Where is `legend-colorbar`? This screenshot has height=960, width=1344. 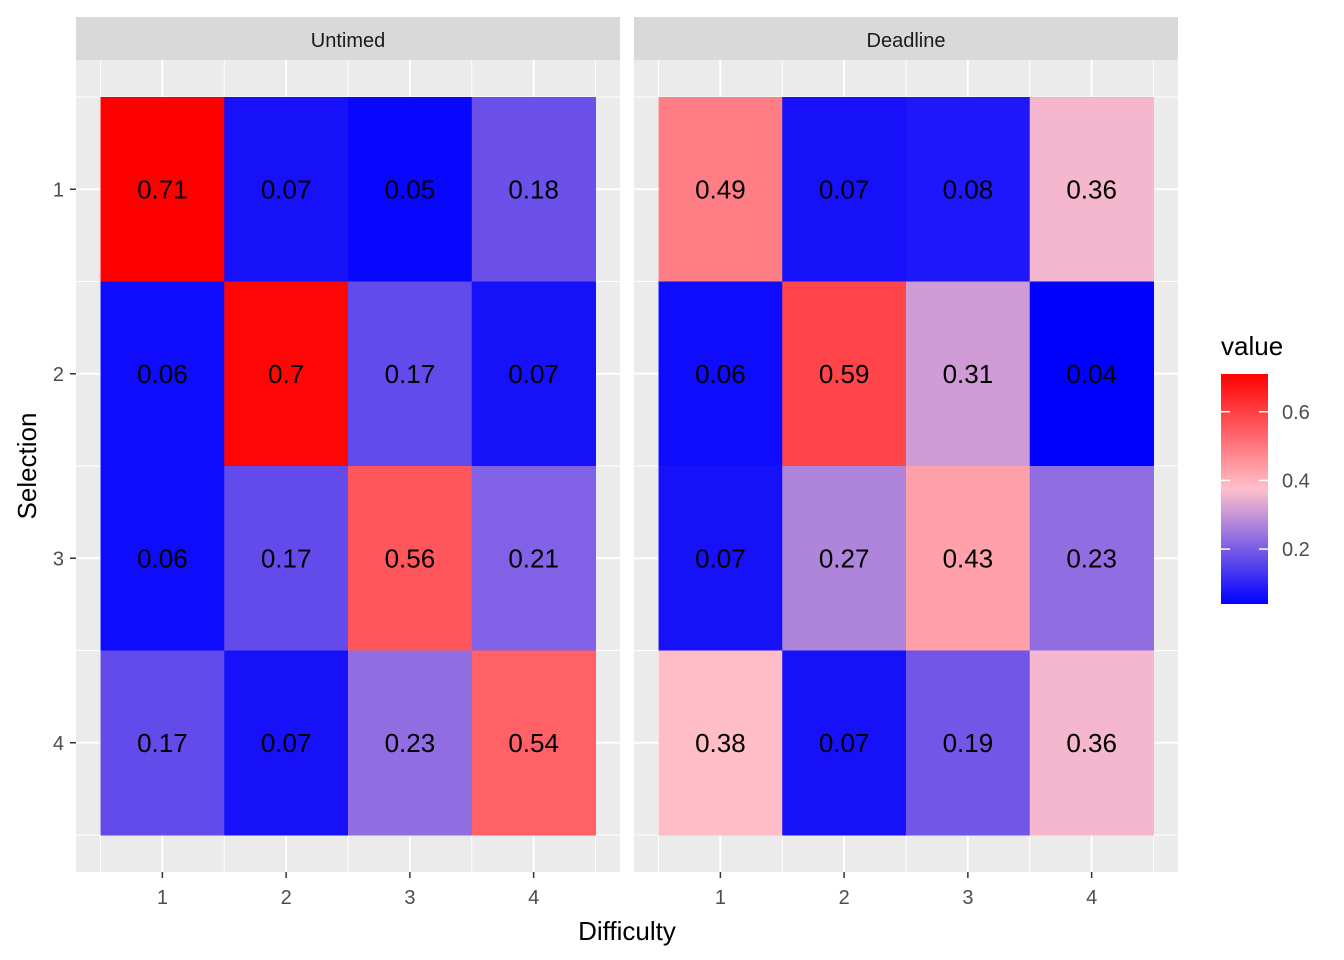
legend-colorbar is located at coordinates (1244, 489).